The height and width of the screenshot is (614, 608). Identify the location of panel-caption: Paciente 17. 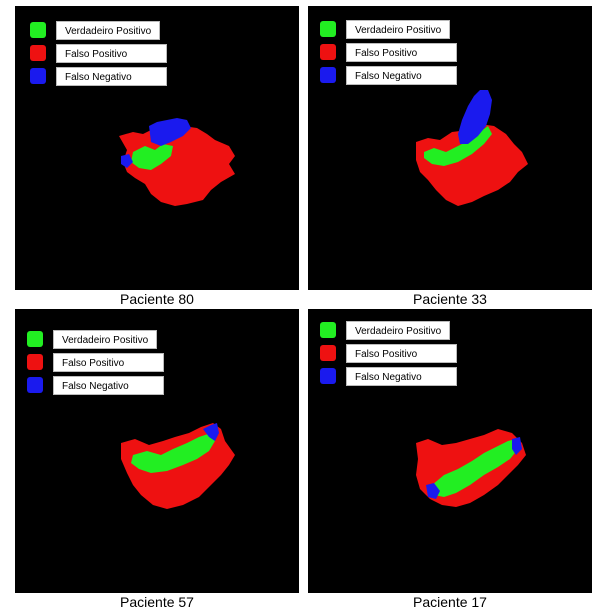
(450, 602).